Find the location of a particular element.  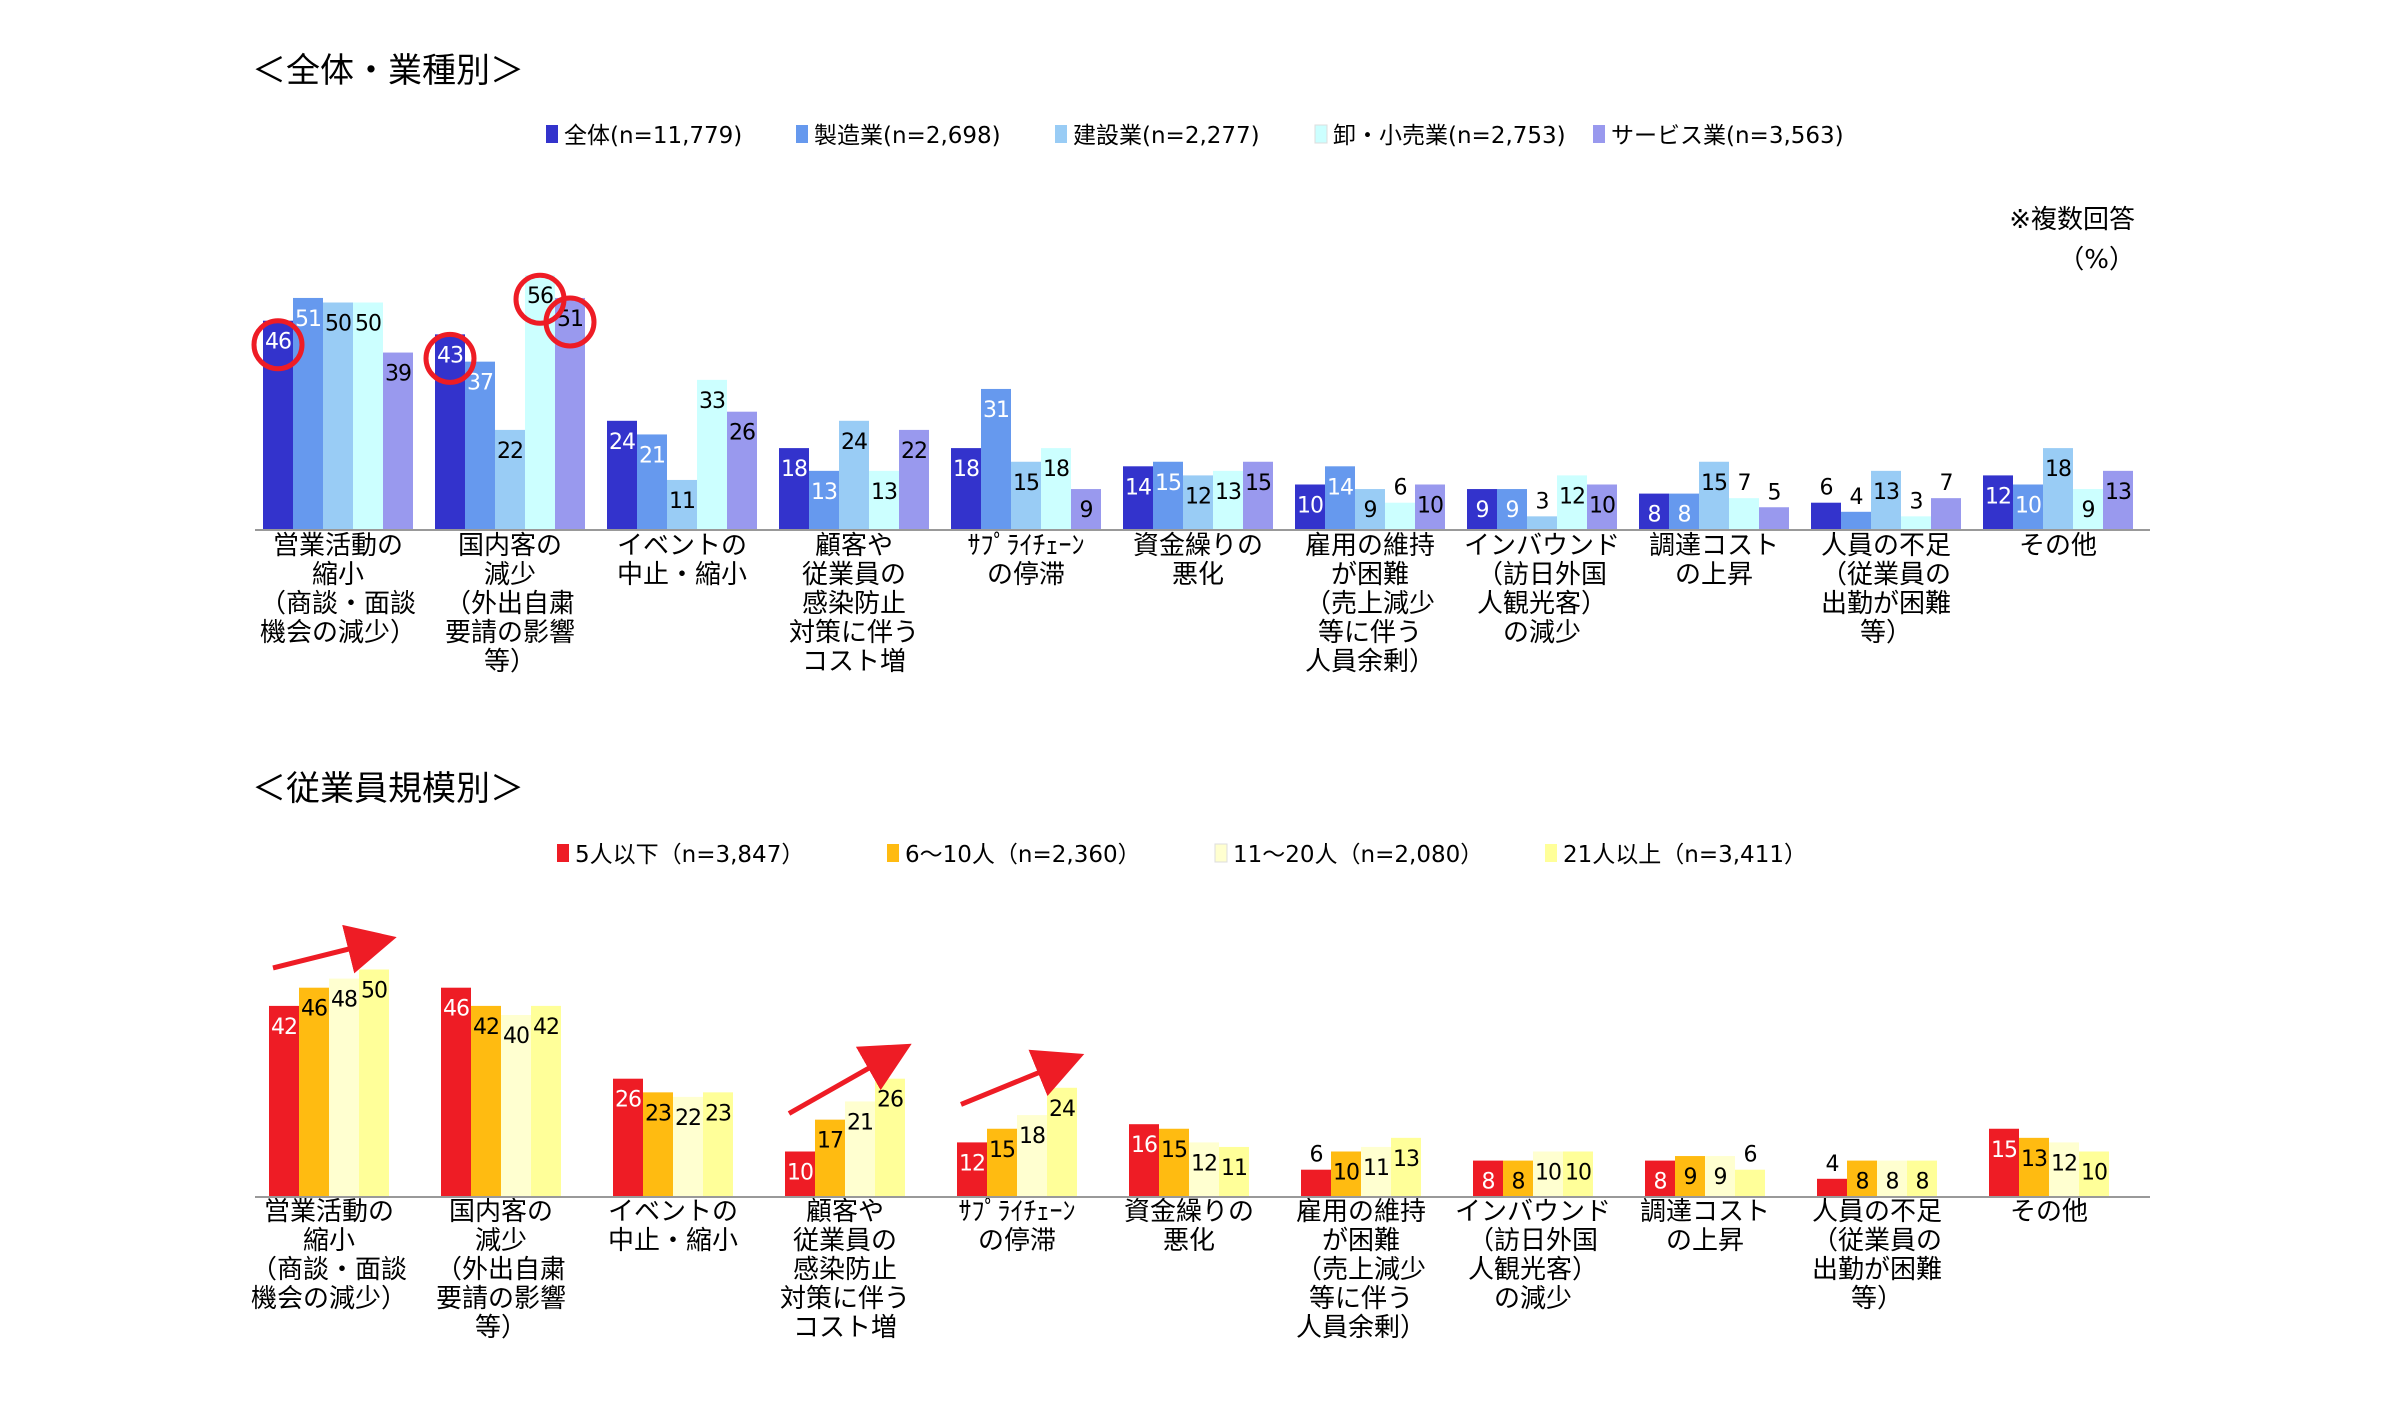

legend-label: 6～10人（n=2,360） is located at coordinates (1023, 855).